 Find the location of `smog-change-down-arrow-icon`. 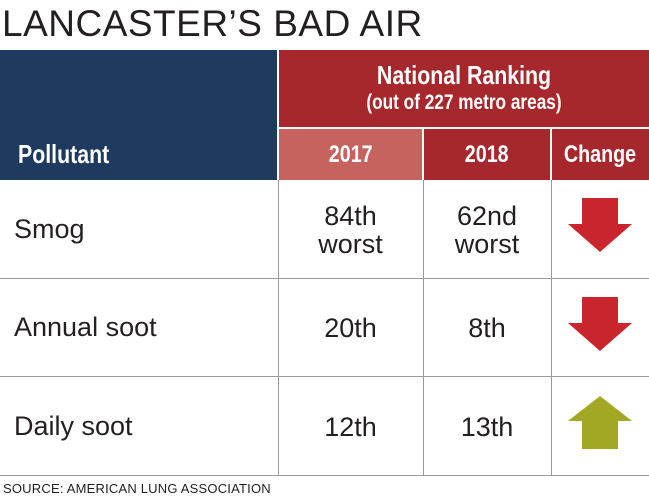

smog-change-down-arrow-icon is located at coordinates (600, 225).